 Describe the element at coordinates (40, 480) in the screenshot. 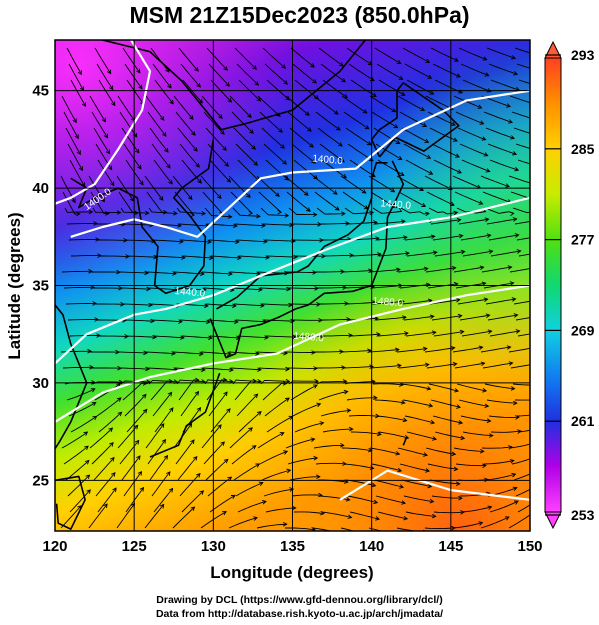

I see `y-tick-label: 25` at that location.